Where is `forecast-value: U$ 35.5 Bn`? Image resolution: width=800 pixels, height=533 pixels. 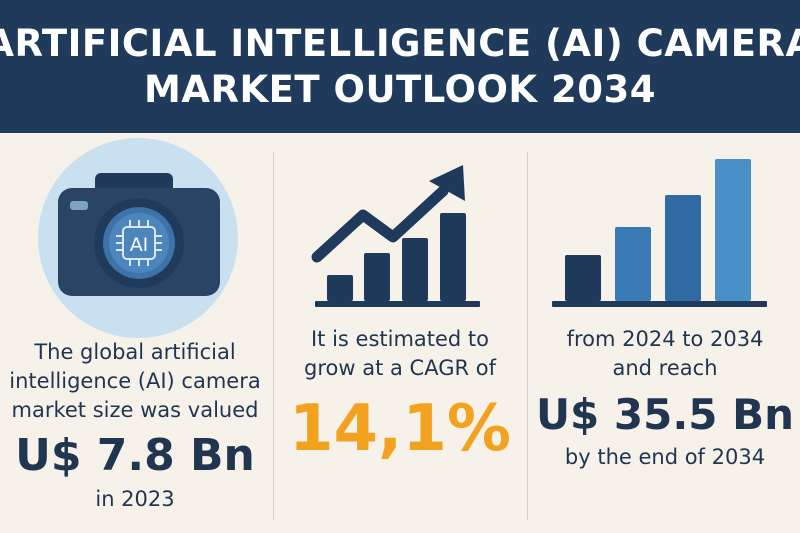
forecast-value: U$ 35.5 Bn is located at coordinates (665, 414).